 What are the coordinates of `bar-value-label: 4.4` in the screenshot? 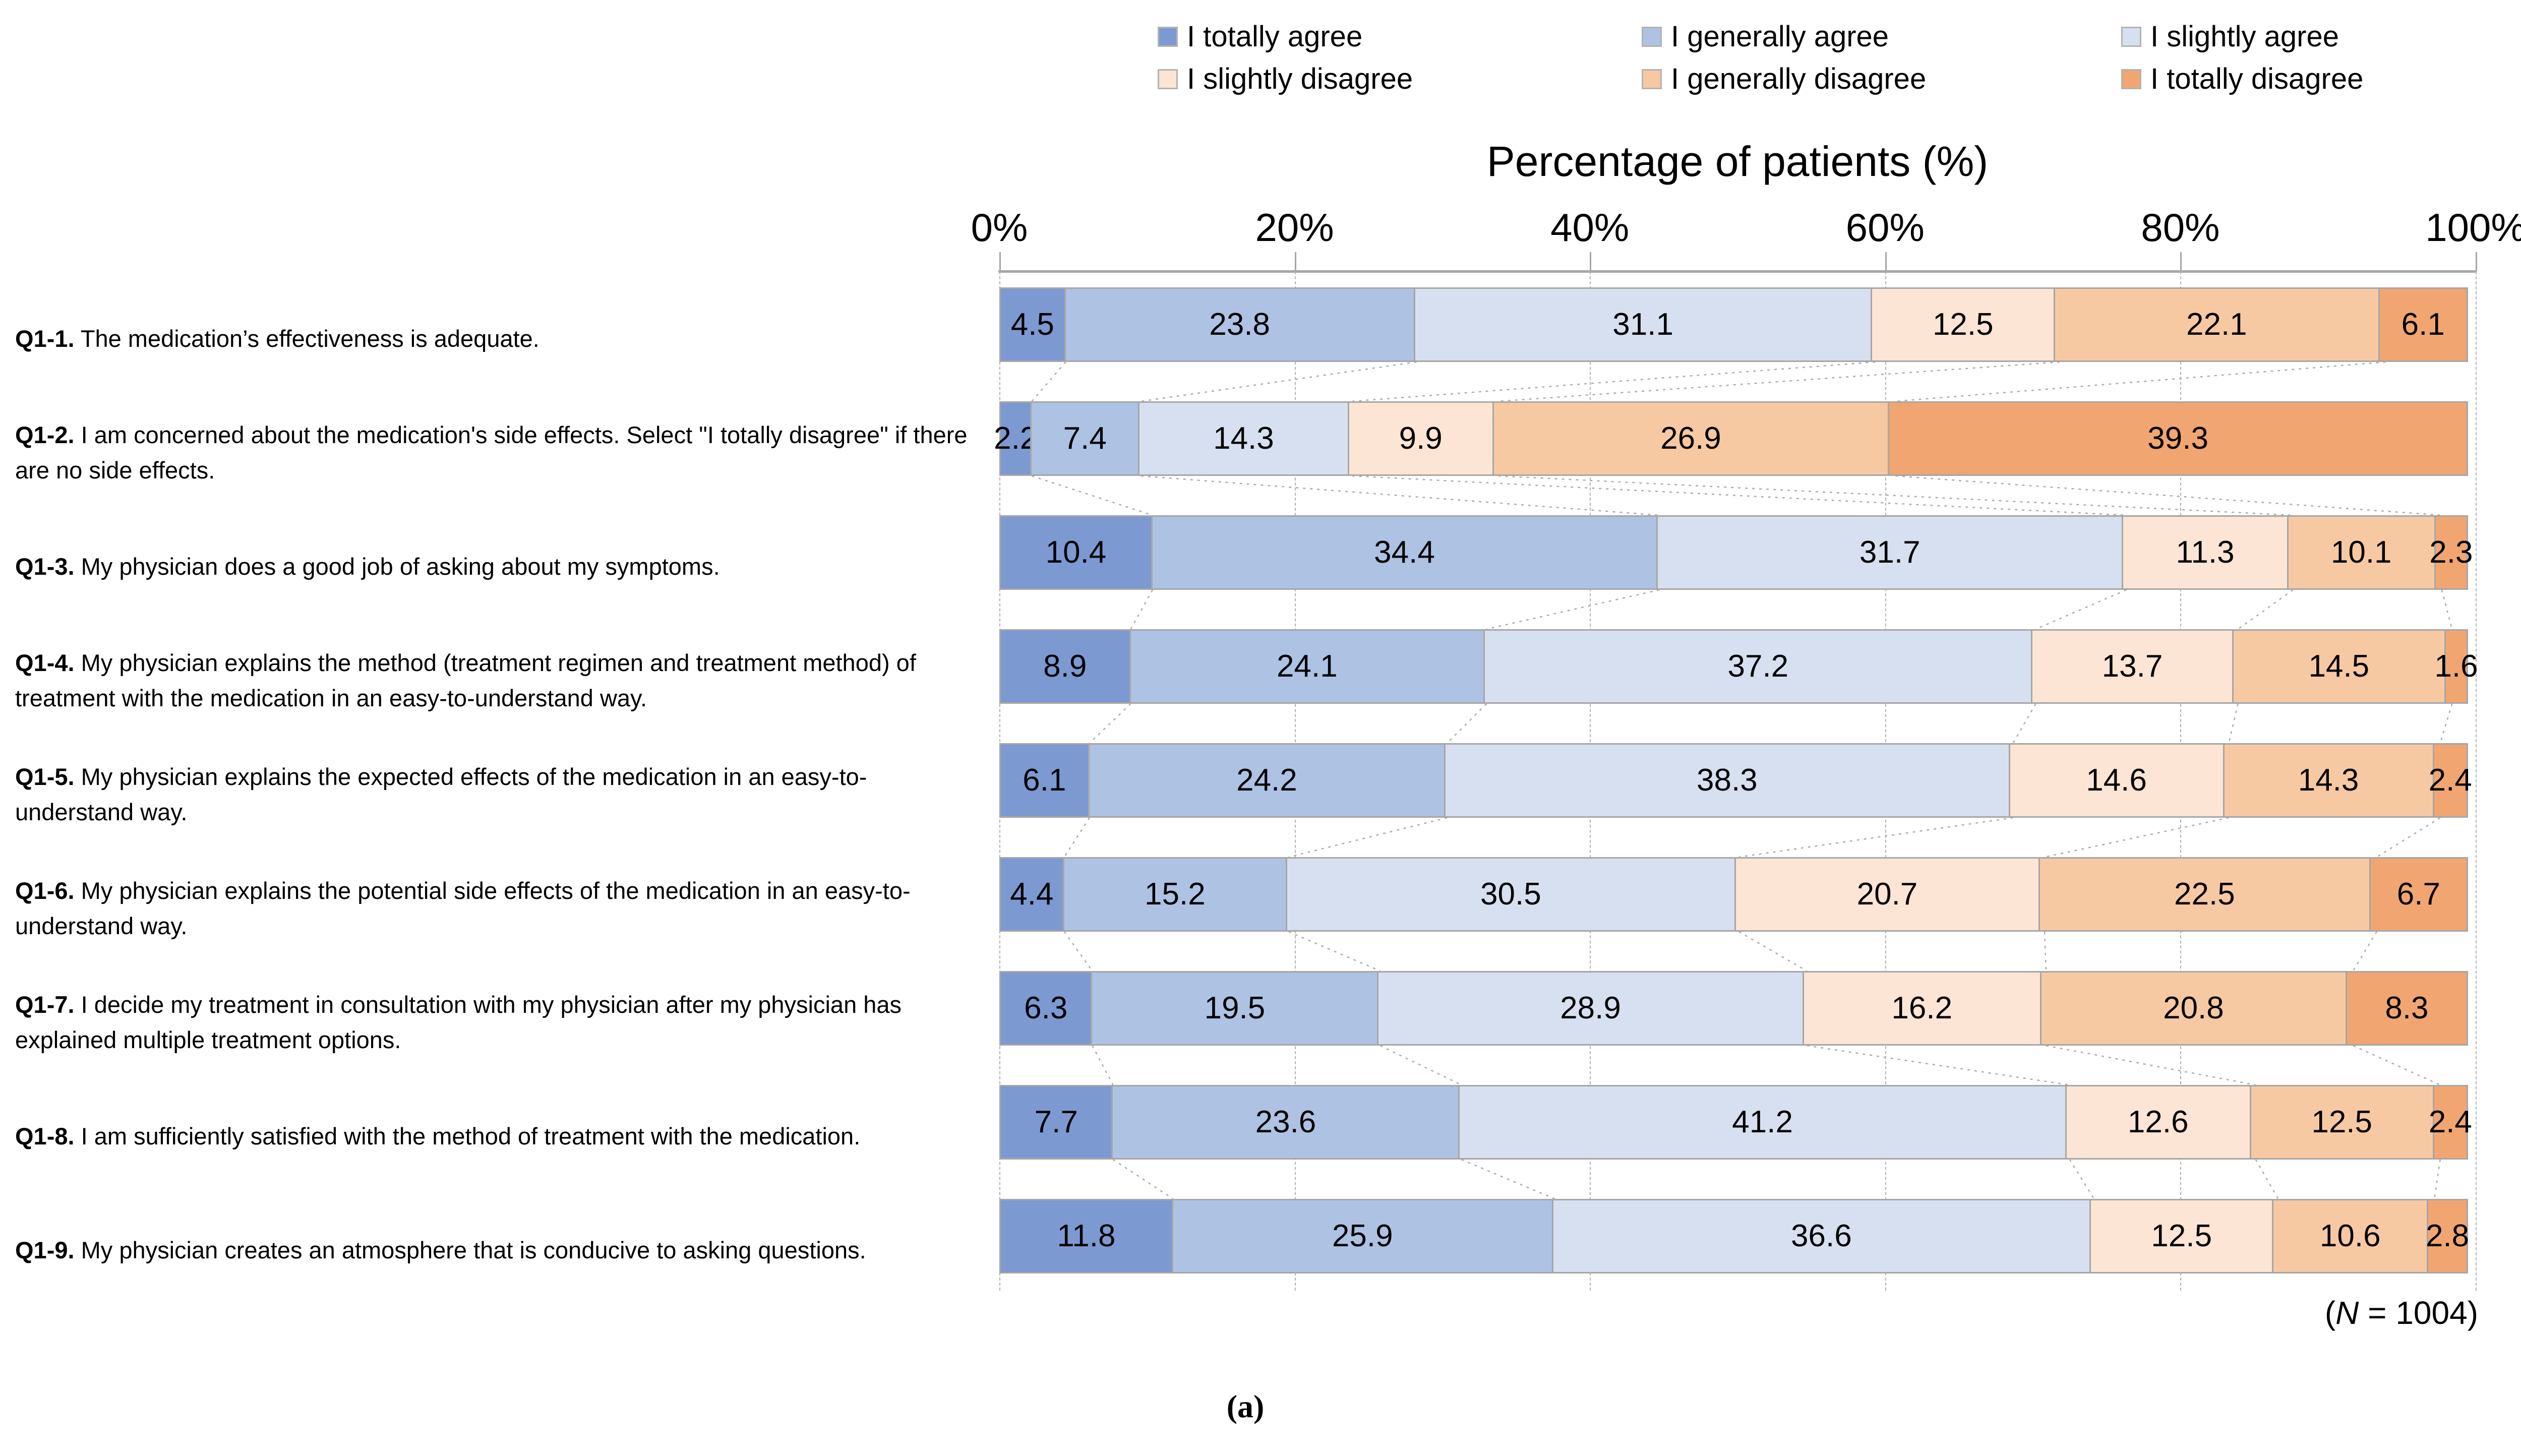 It's located at (1032, 894).